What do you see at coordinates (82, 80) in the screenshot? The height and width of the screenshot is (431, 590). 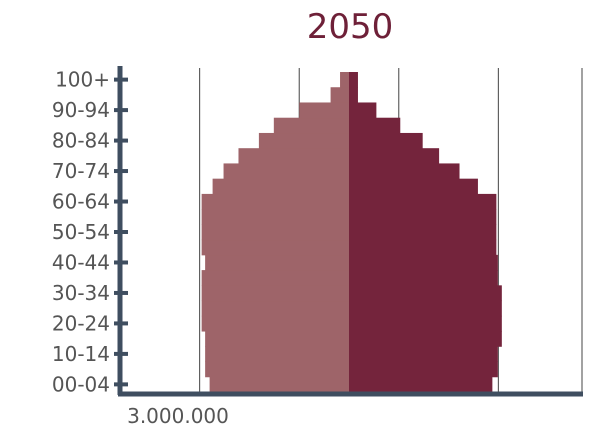 I see `y-tick-label: 100+` at bounding box center [82, 80].